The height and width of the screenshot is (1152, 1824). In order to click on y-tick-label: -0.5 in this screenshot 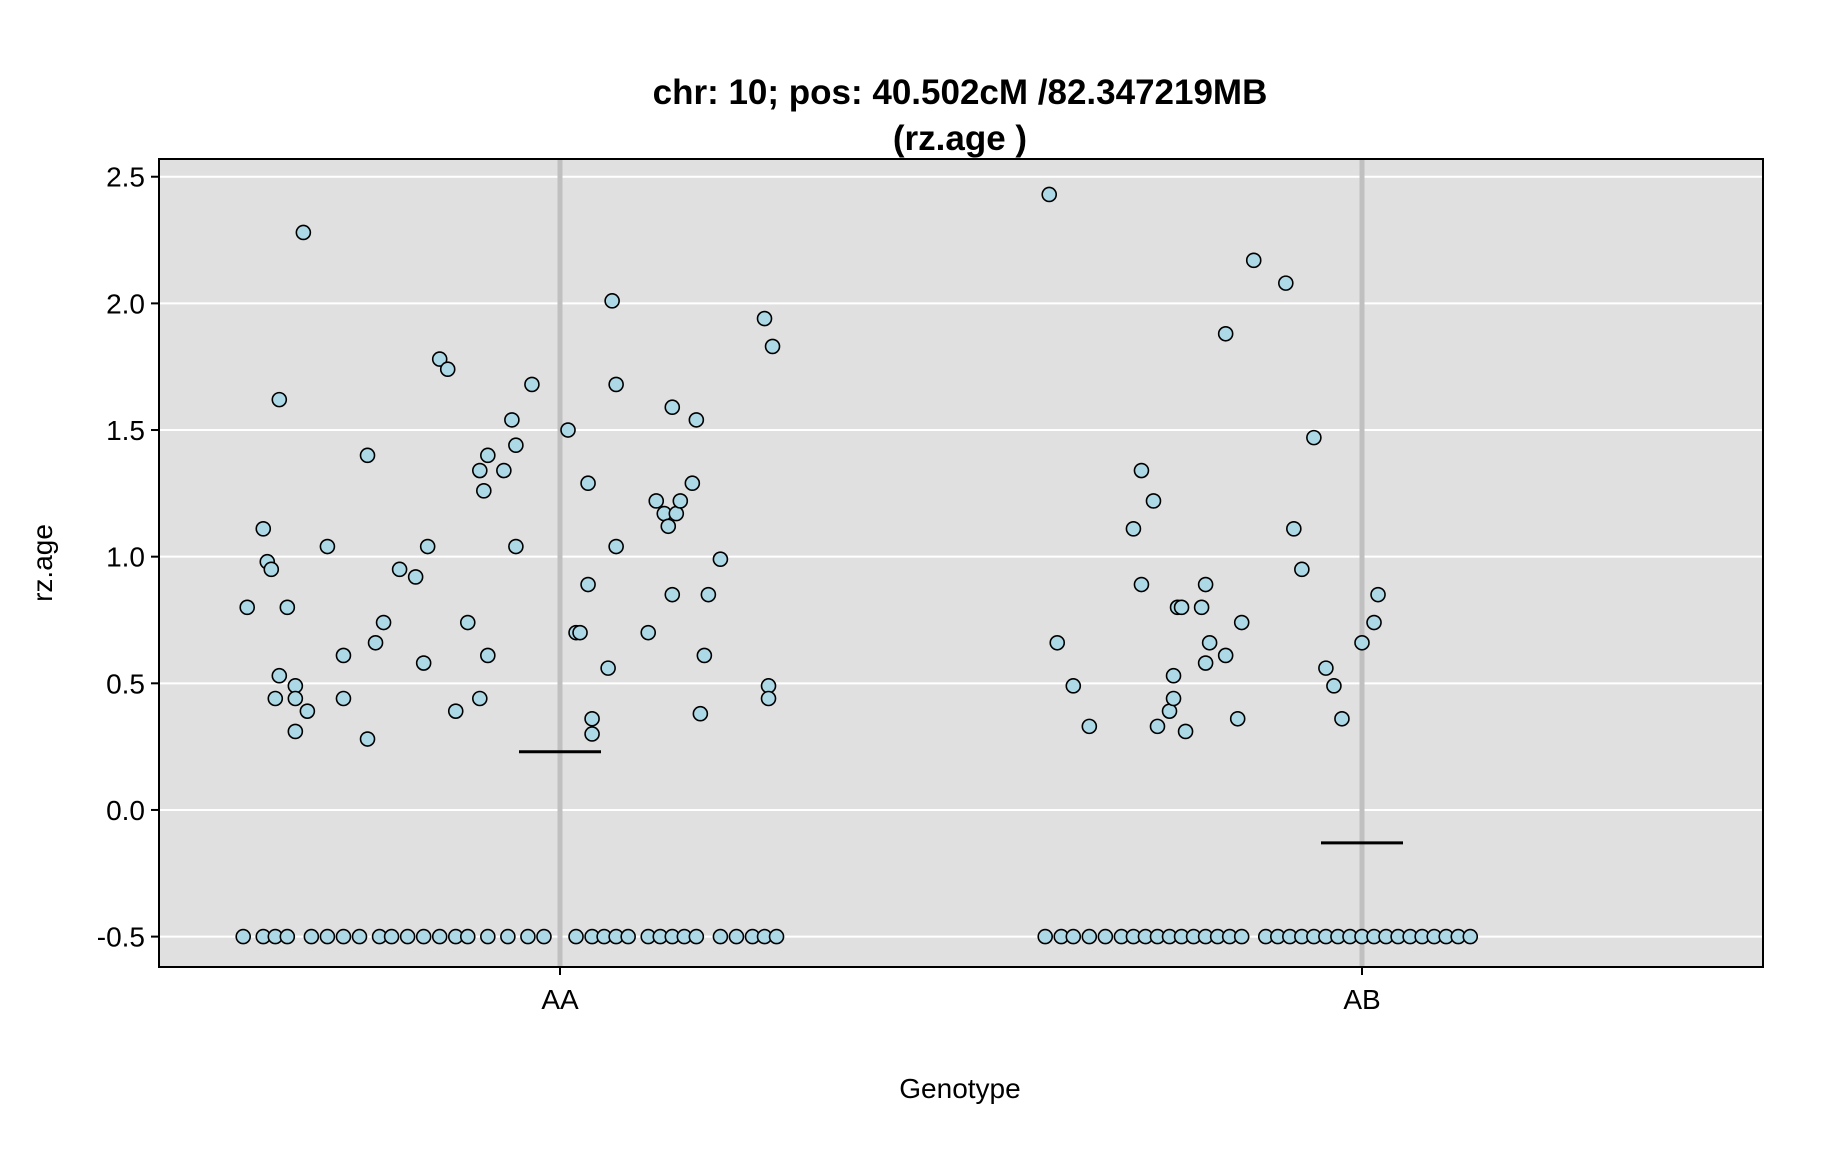, I will do `click(121, 937)`.